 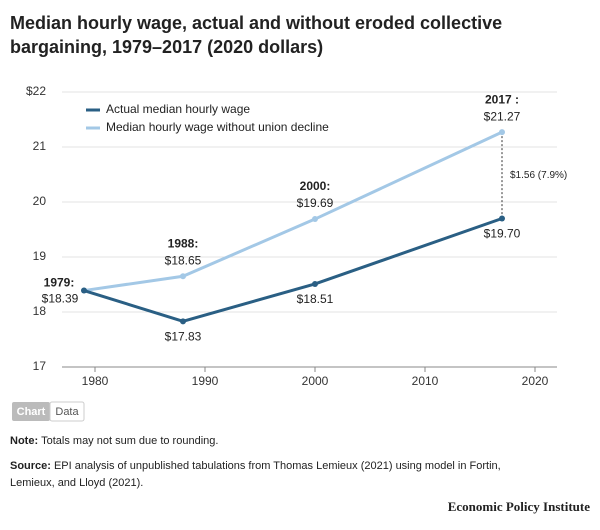 What do you see at coordinates (535, 381) in the screenshot?
I see `x-tick-label: 2020` at bounding box center [535, 381].